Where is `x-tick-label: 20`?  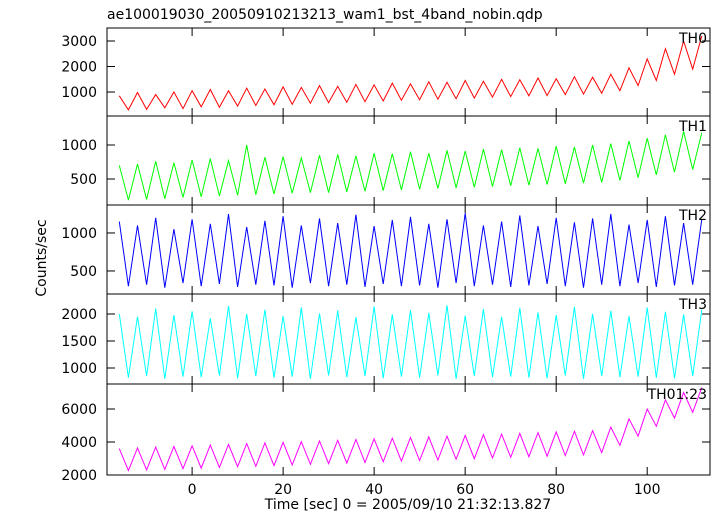
x-tick-label: 20 is located at coordinates (283, 490).